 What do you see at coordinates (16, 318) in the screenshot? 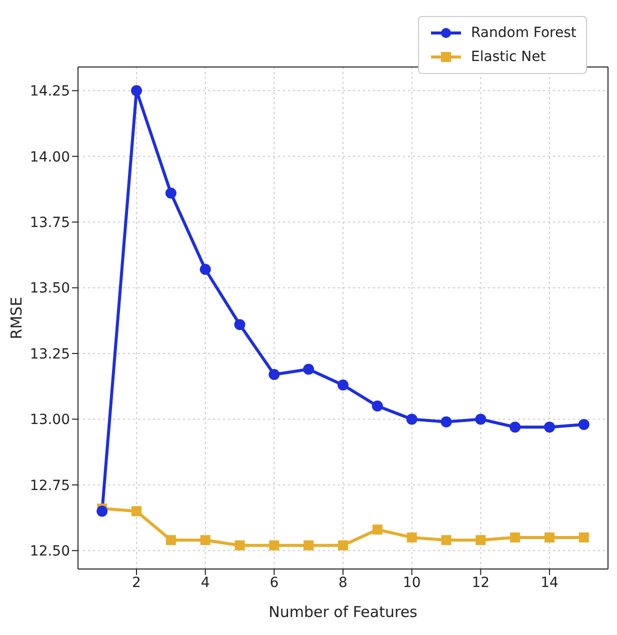
I see `y-axis-title: RMSE` at bounding box center [16, 318].